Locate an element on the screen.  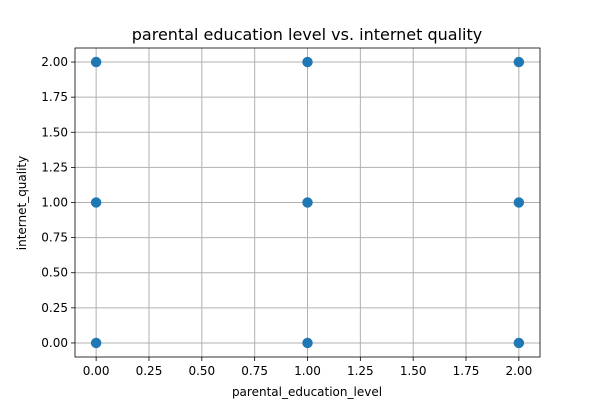
y-tick-label: 0.25 is located at coordinates (54, 308).